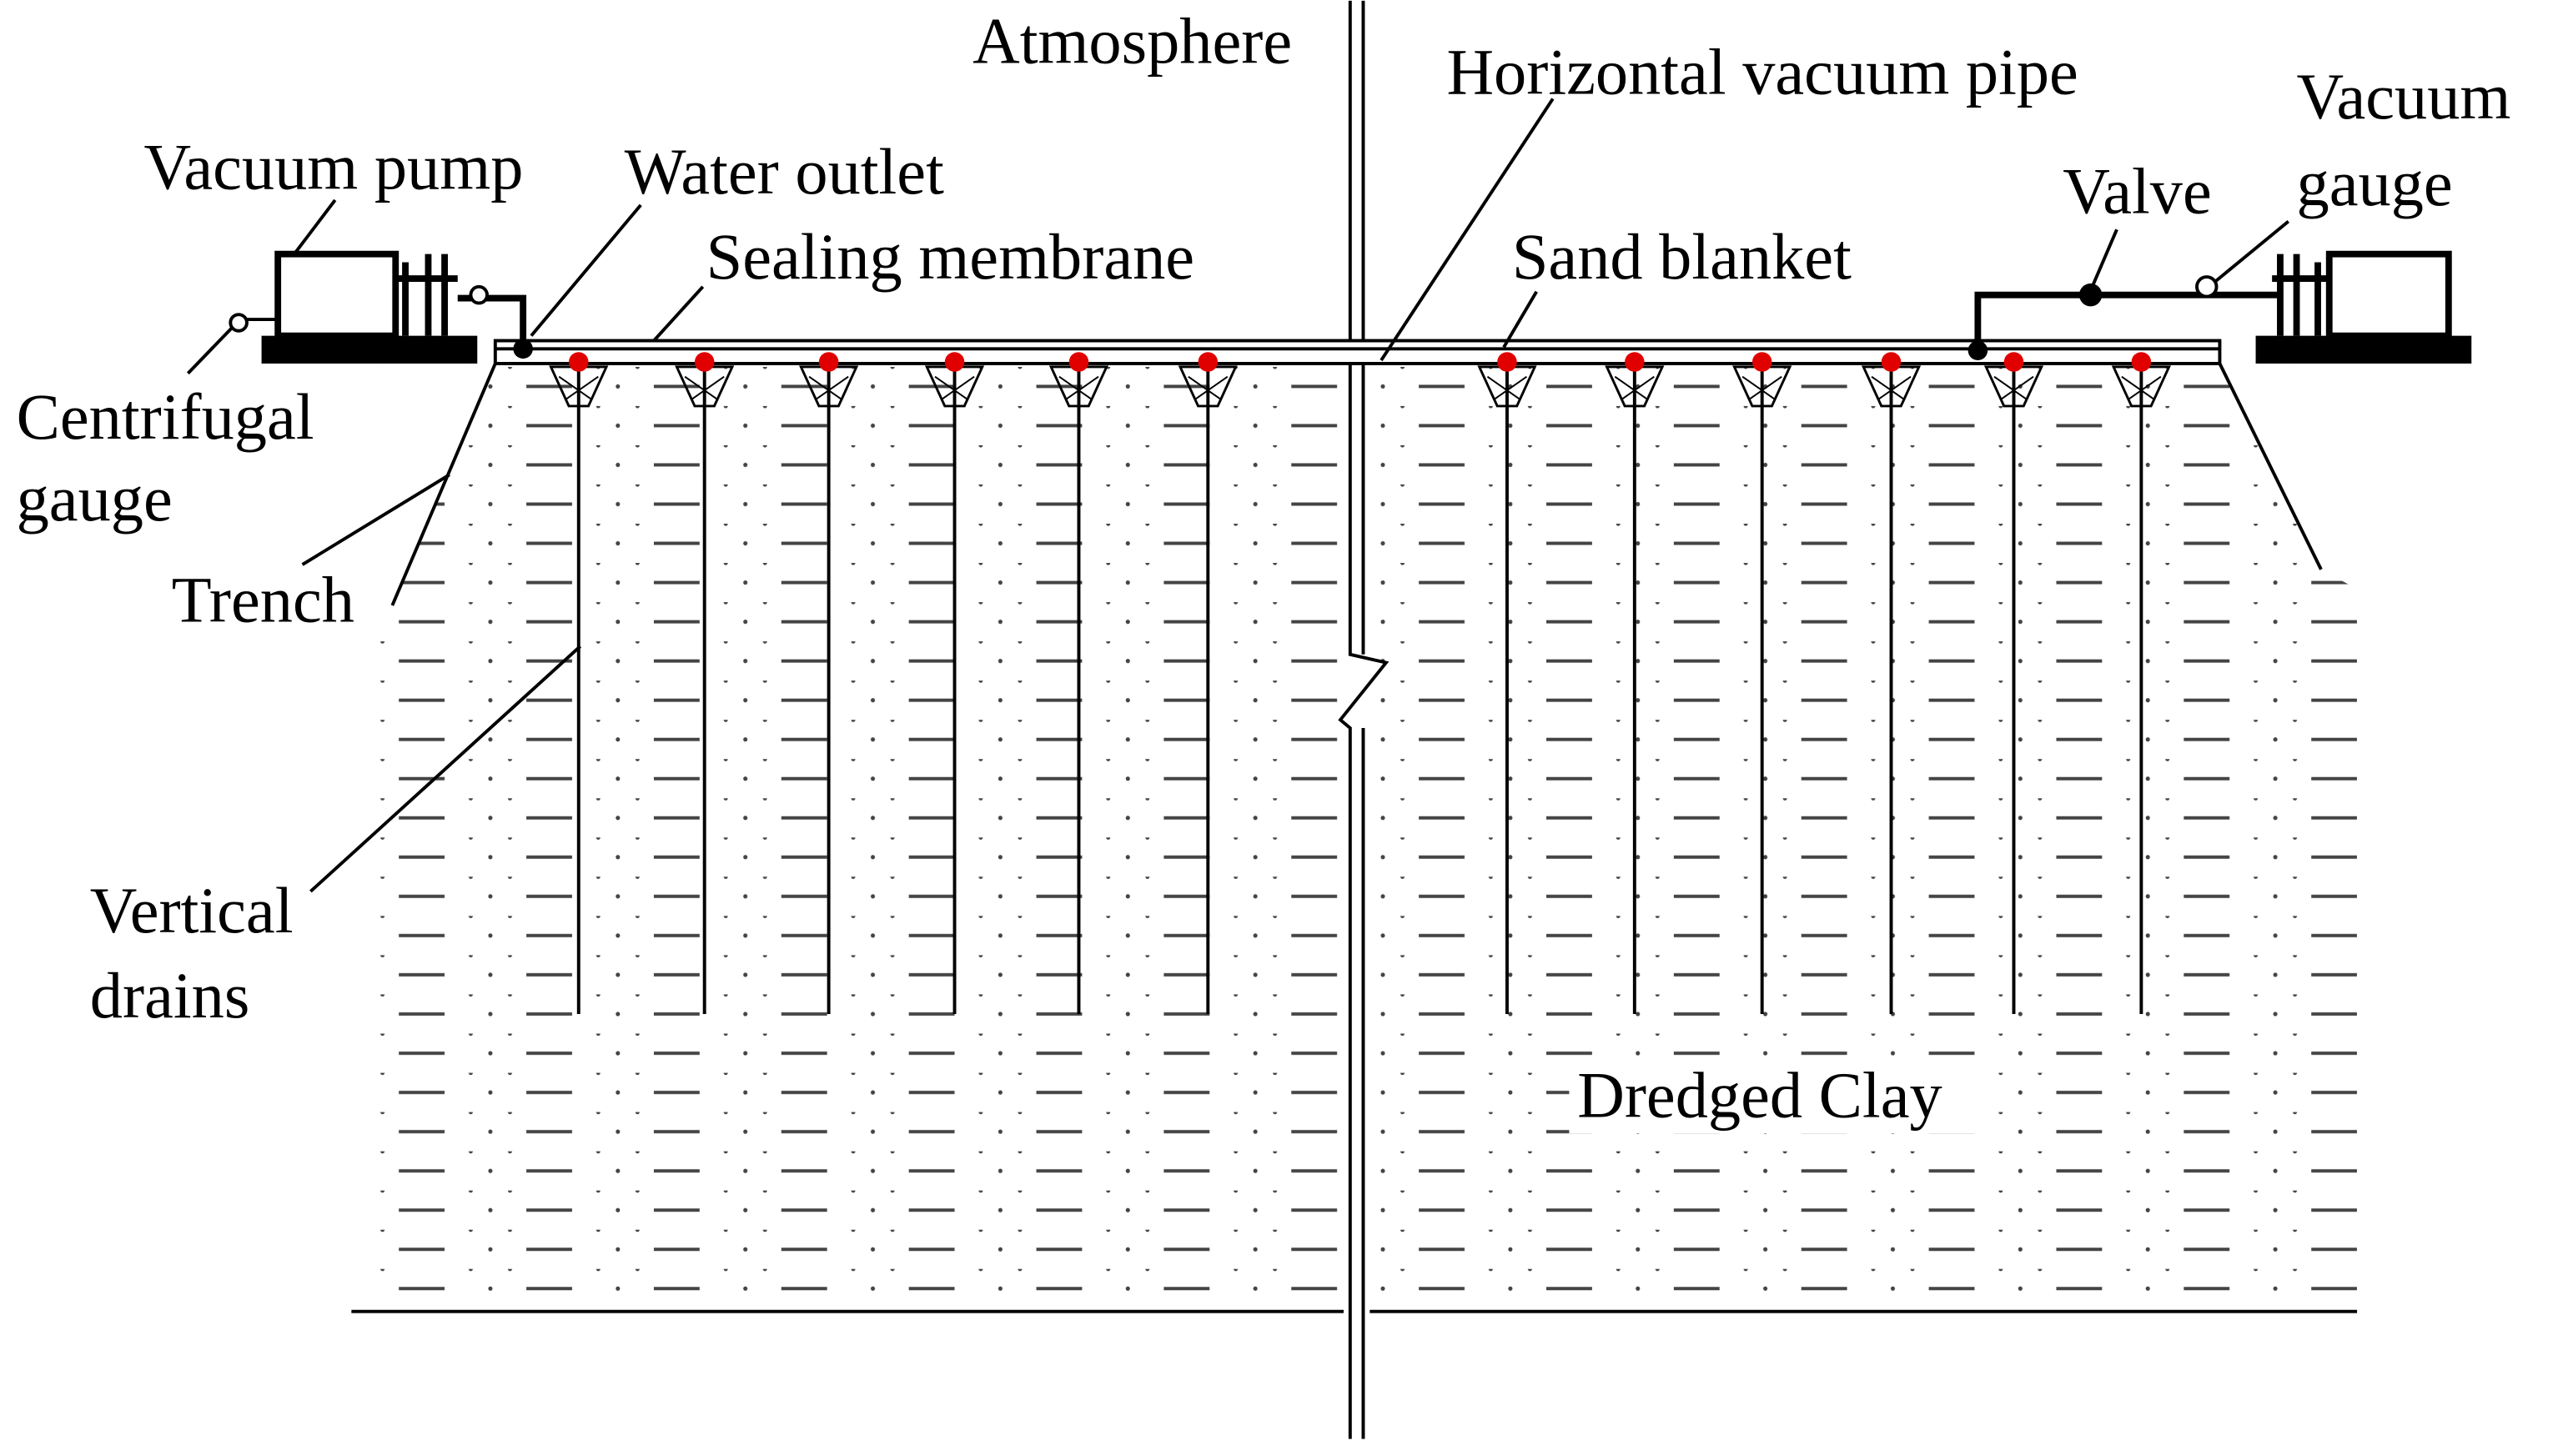 Image resolution: width=2563 pixels, height=1456 pixels. I want to click on label-dredged-clay: Dredged Clay, so click(1759, 1094).